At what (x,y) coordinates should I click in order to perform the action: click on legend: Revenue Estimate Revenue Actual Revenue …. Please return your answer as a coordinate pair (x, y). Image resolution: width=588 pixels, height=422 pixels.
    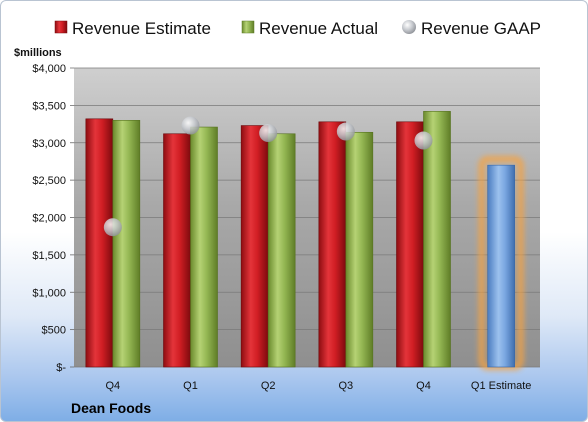
    Looking at the image, I should click on (297, 28).